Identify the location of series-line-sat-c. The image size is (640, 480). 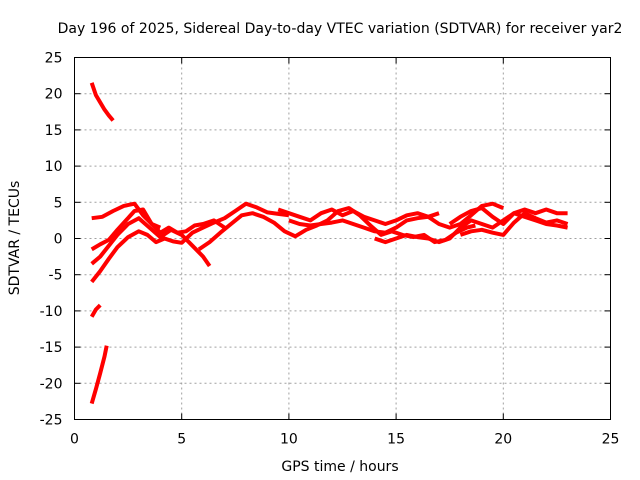
(95, 310).